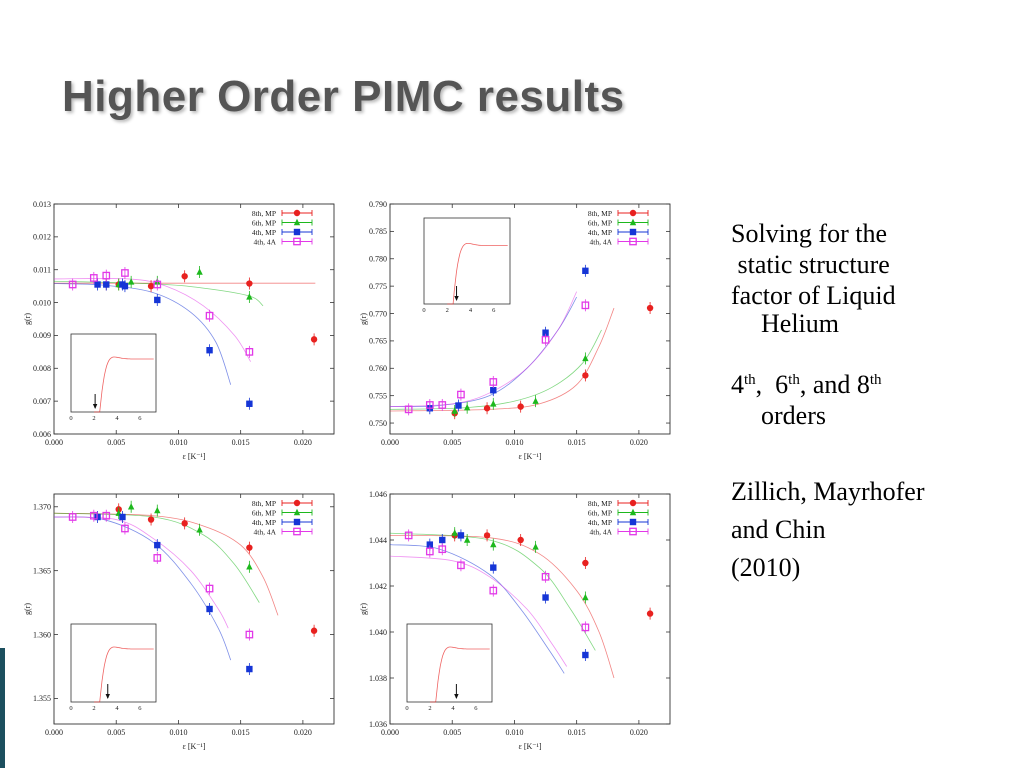  What do you see at coordinates (378, 586) in the screenshot?
I see `y-tick-label: 1.042` at bounding box center [378, 586].